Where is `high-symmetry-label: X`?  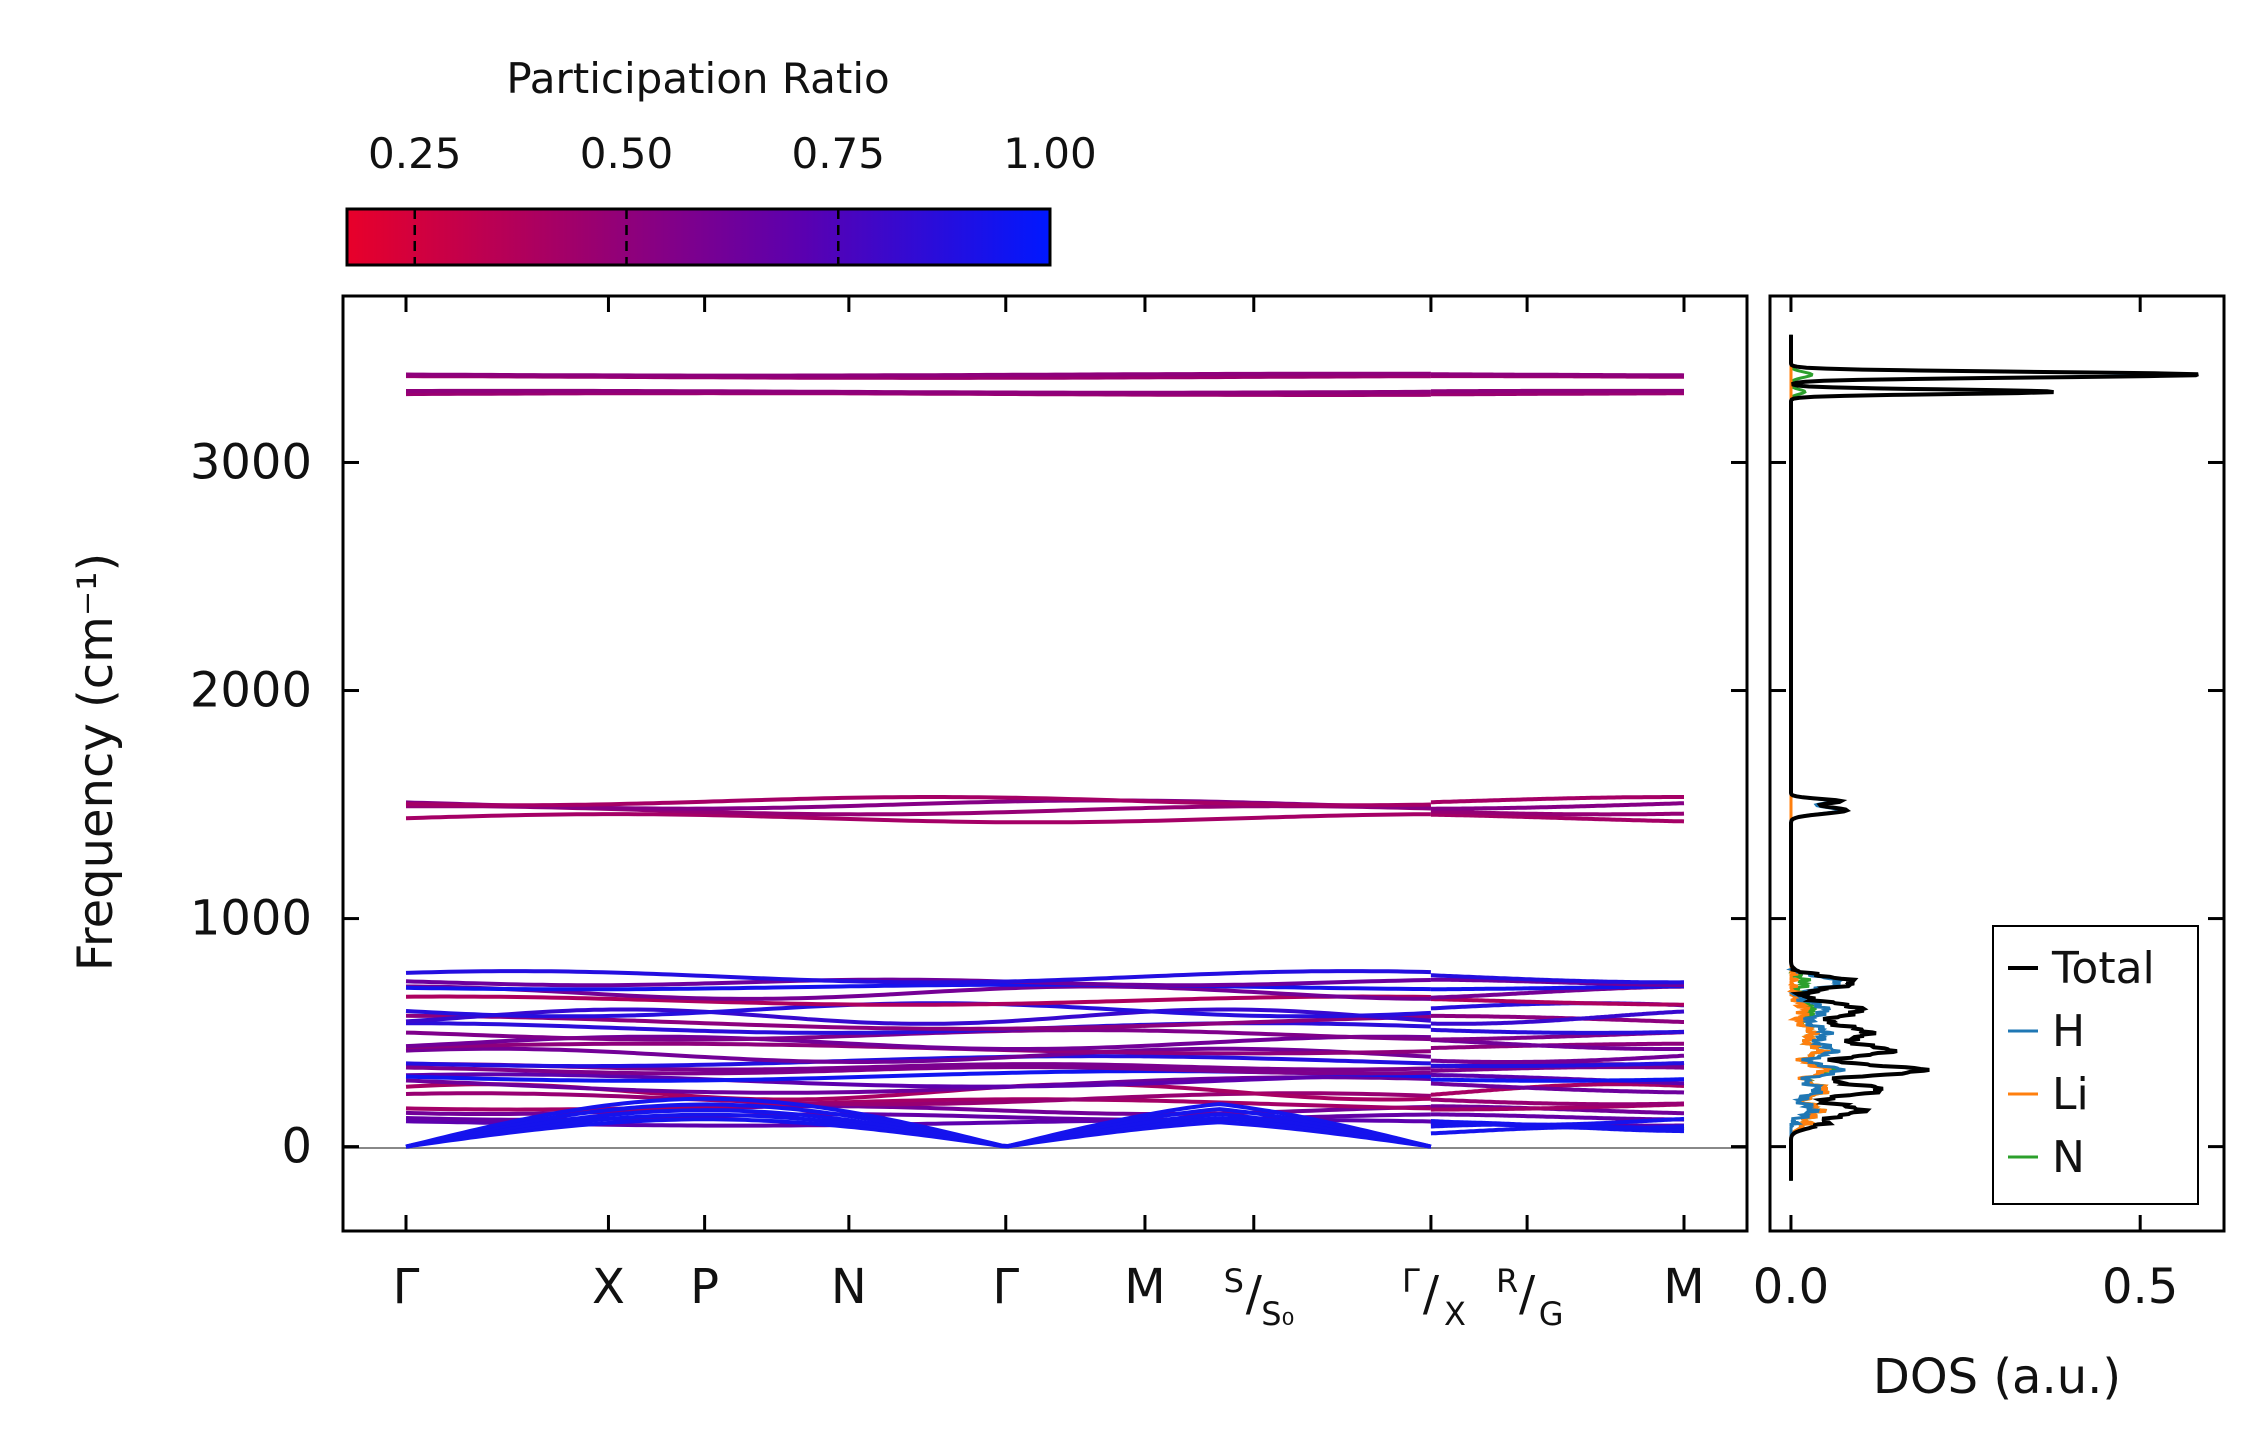 high-symmetry-label: X is located at coordinates (608, 1287).